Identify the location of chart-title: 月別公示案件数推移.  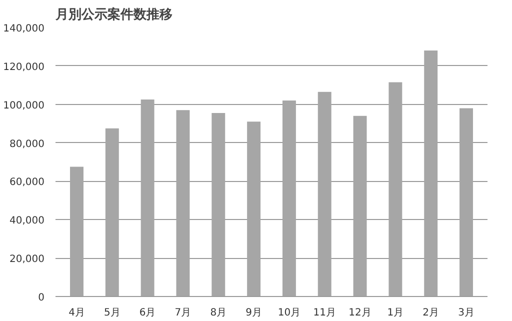
(113, 14).